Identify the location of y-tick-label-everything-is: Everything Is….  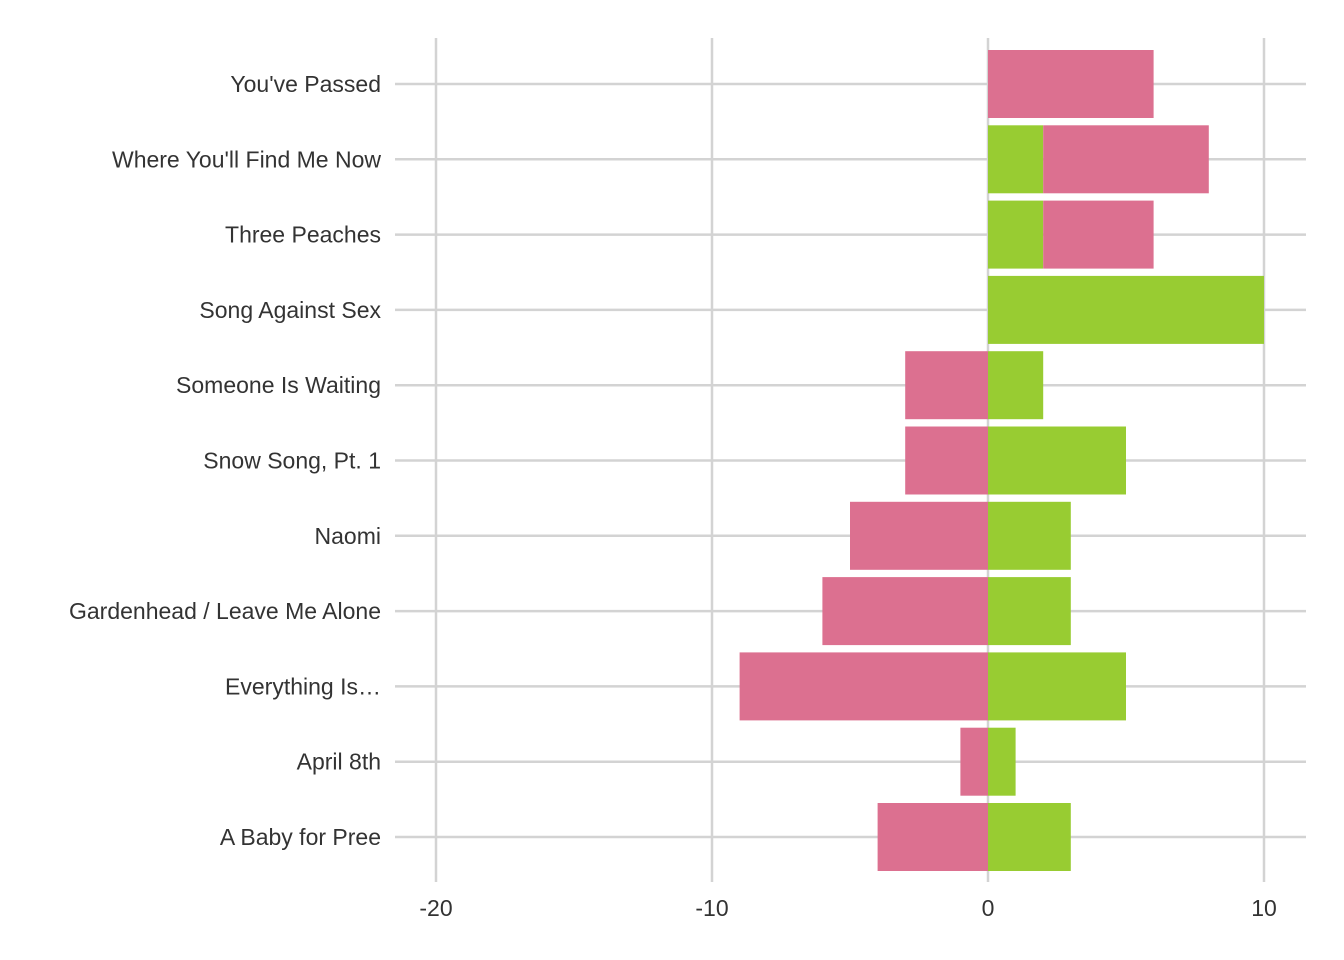
(303, 686).